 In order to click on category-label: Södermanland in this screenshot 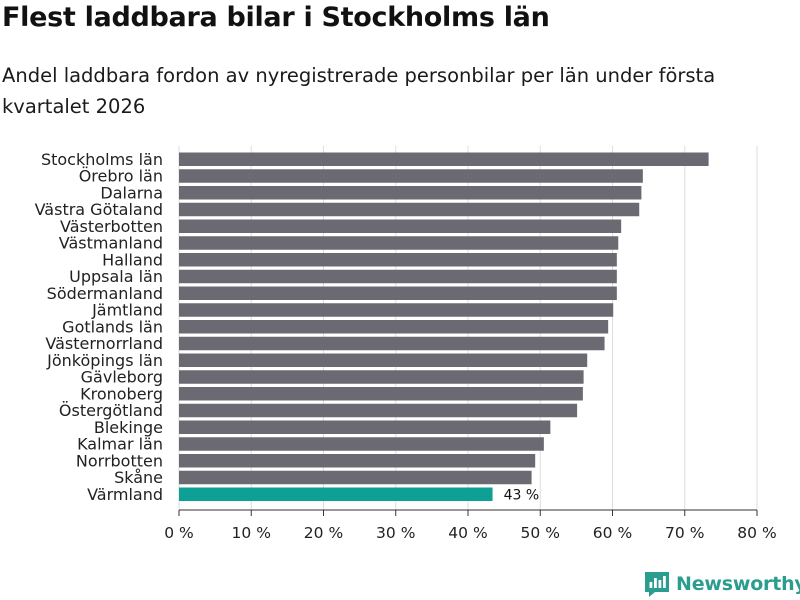, I will do `click(105, 293)`.